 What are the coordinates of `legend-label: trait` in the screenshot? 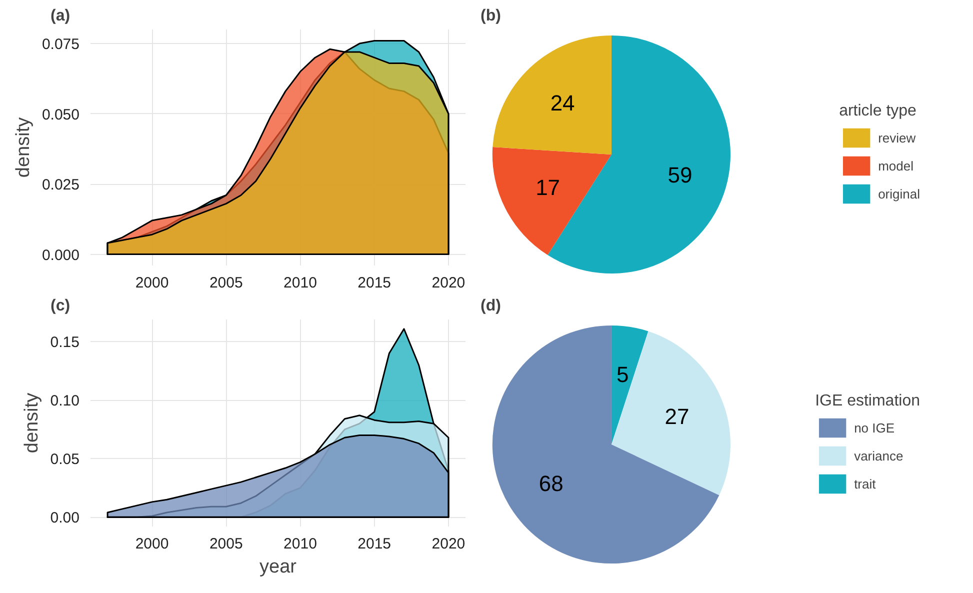 It's located at (865, 483).